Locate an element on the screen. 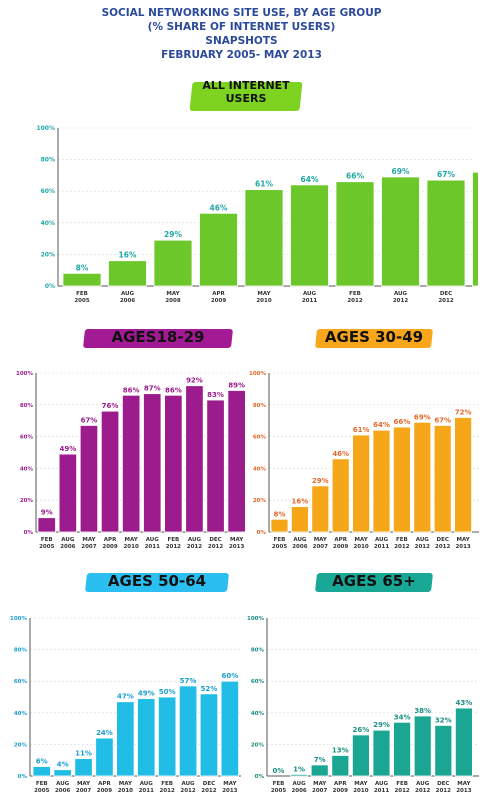 The image size is (483, 810). data-label: 43% is located at coordinates (464, 703).